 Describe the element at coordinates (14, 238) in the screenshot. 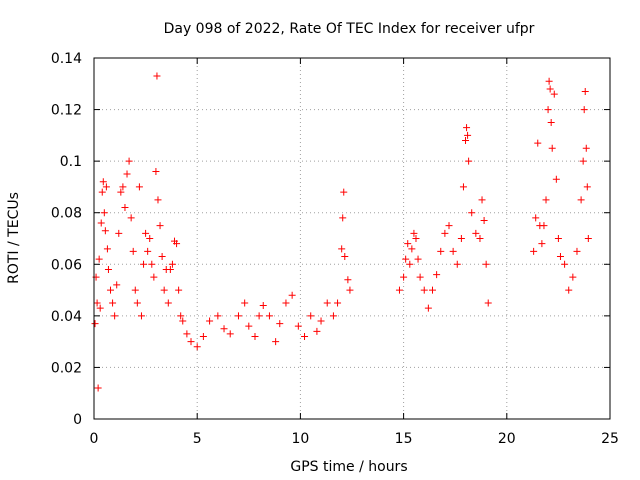

I see `y-axis-label: ROTI / TECUs` at that location.